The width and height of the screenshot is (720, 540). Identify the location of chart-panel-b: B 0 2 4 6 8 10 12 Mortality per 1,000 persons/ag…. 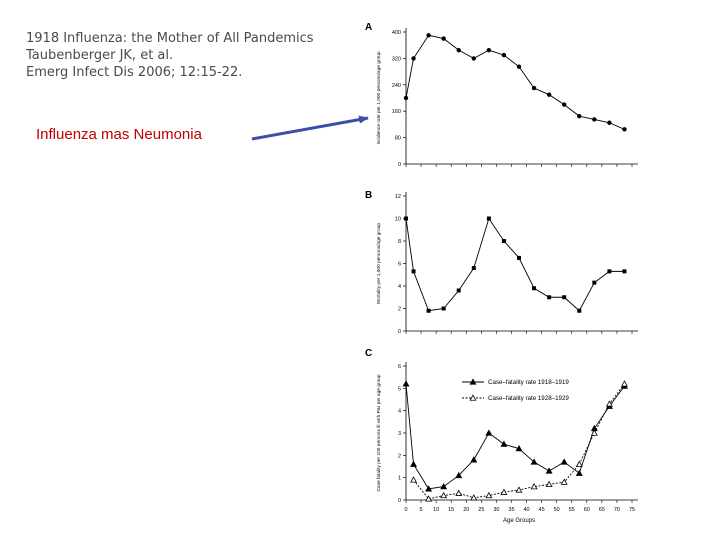
(501, 262).